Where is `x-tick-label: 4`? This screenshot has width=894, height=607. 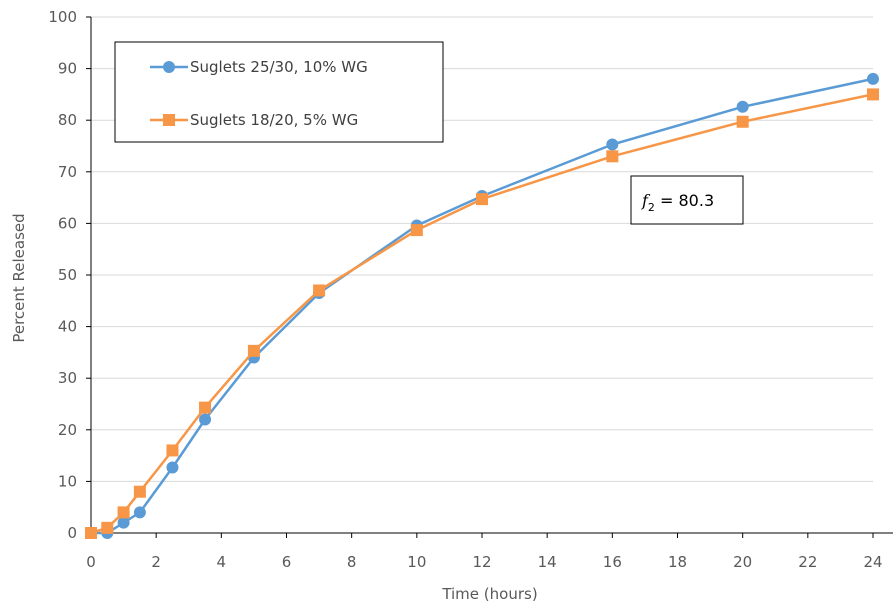
x-tick-label: 4 is located at coordinates (222, 562).